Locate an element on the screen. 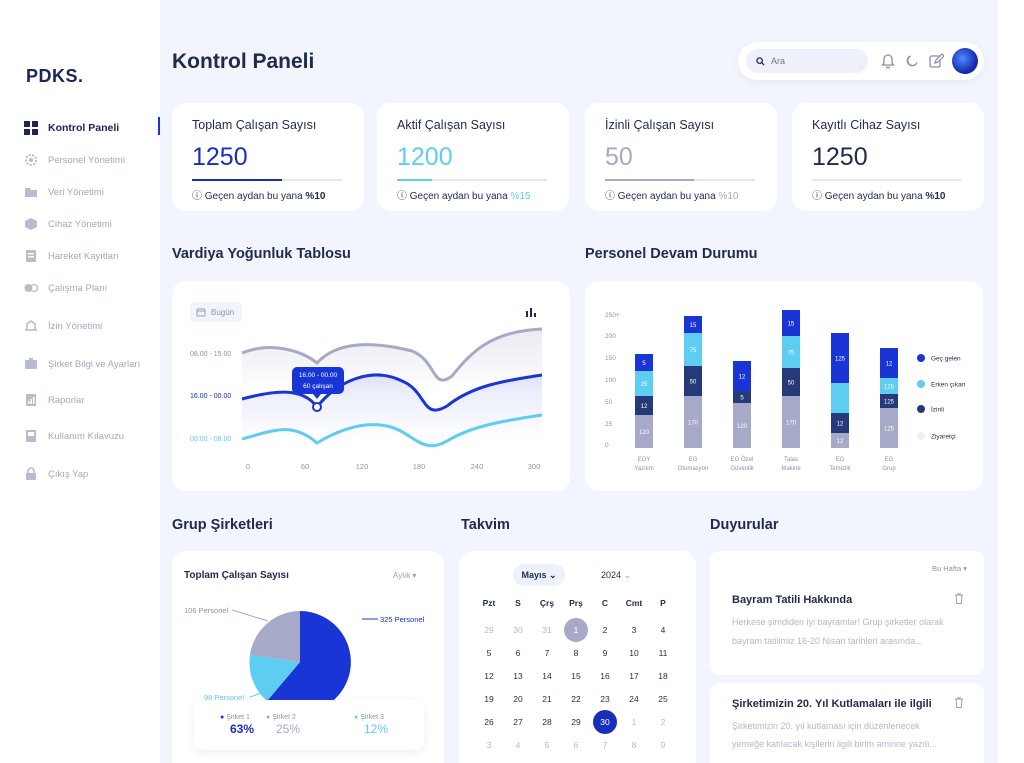 The height and width of the screenshot is (763, 1024). bar-value-label: 120 is located at coordinates (644, 433).